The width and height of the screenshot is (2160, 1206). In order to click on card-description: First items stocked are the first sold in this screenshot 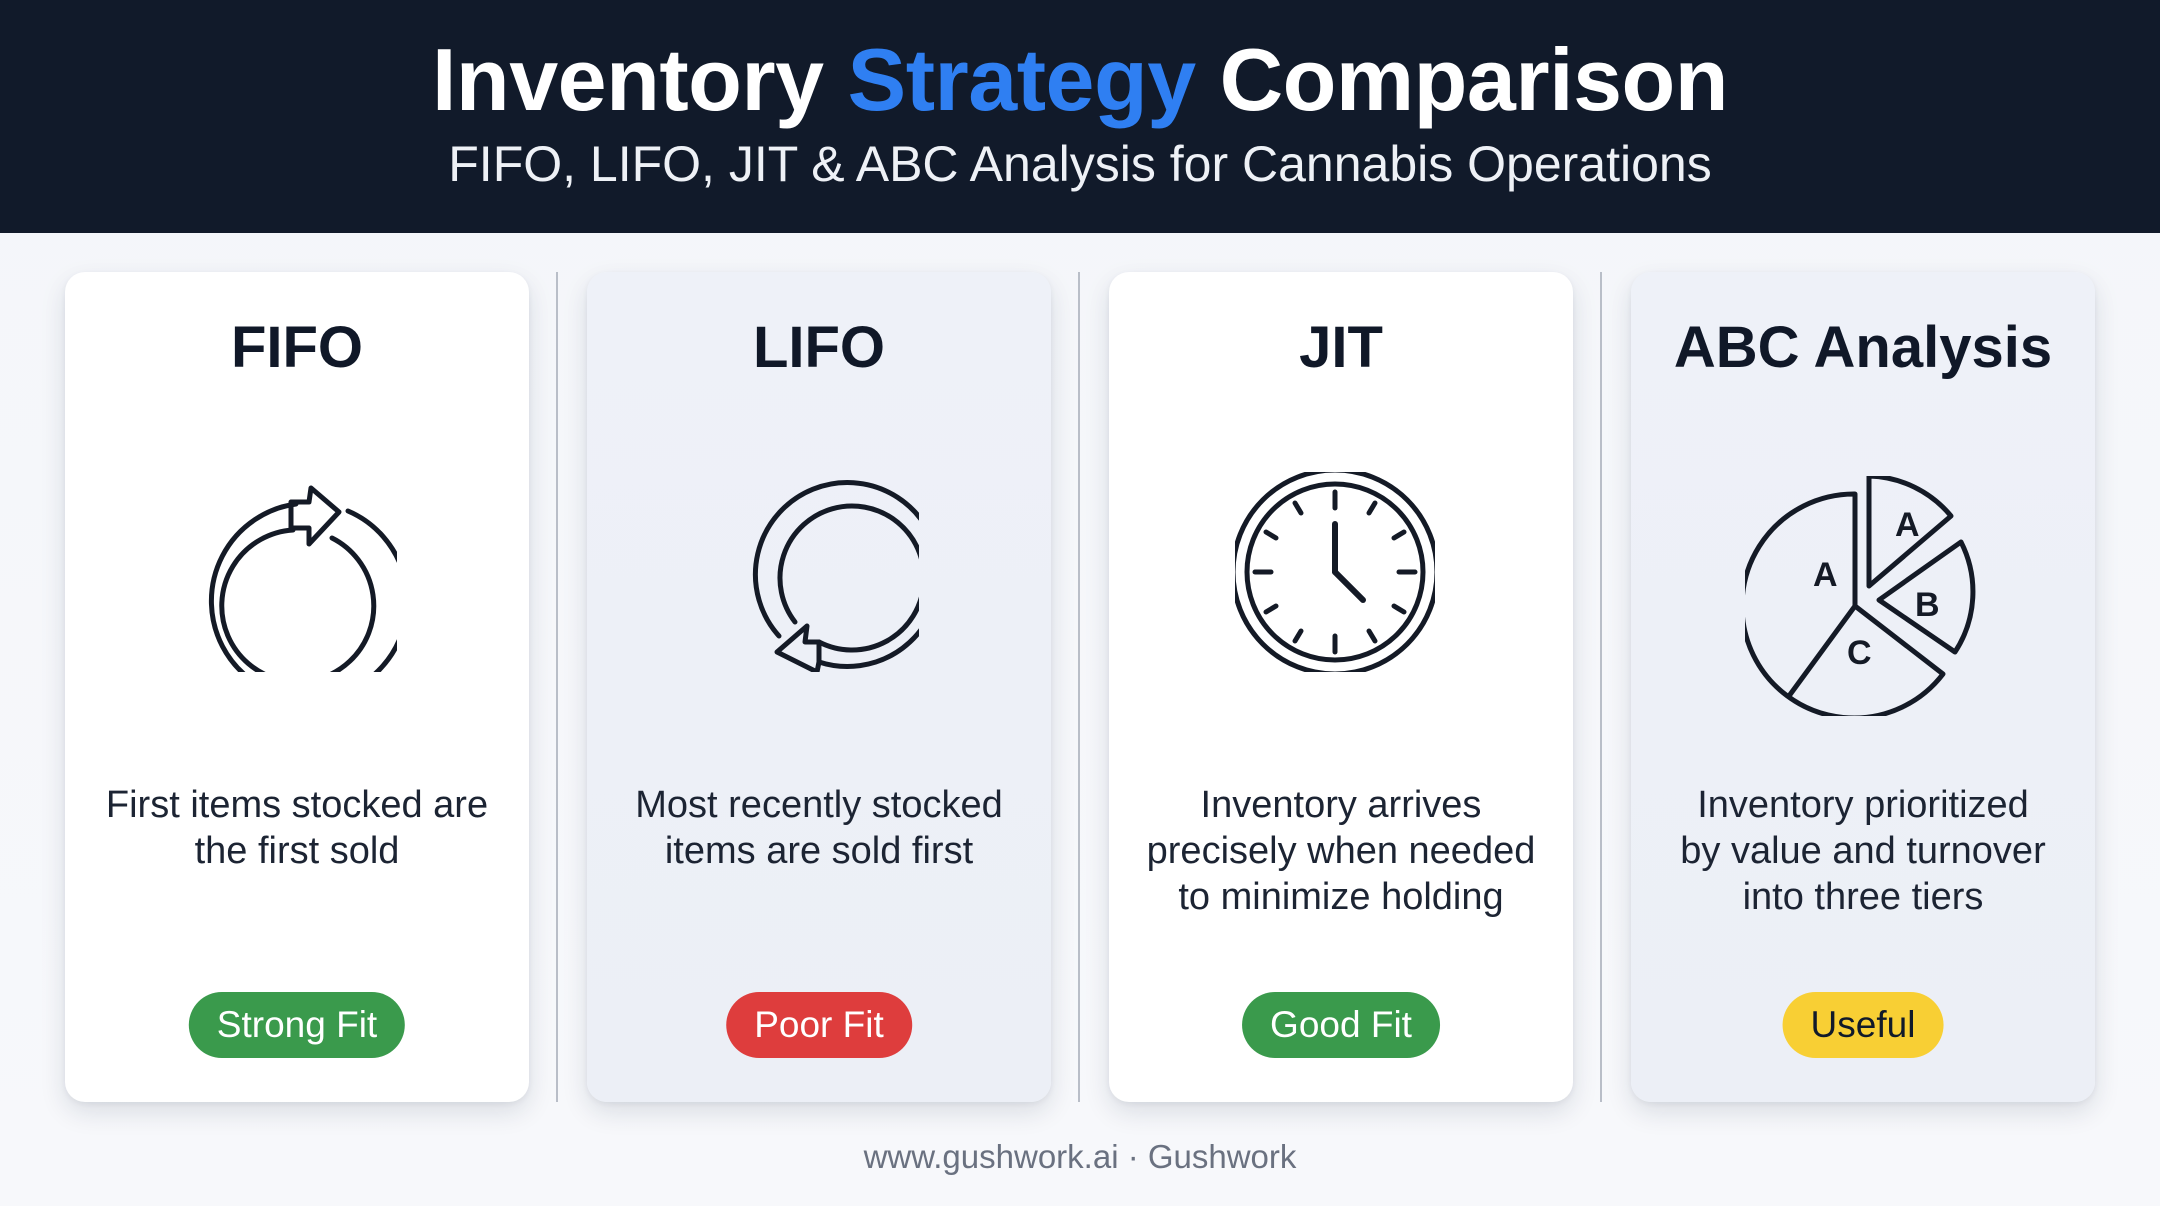, I will do `click(297, 828)`.